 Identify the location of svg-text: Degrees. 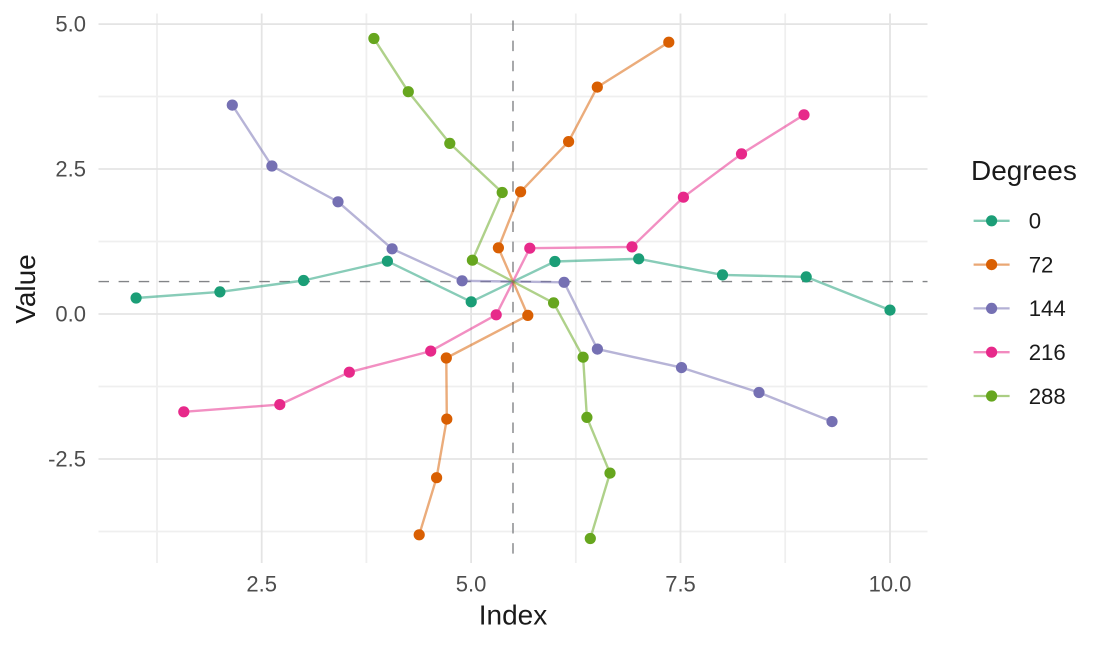
(1024, 170).